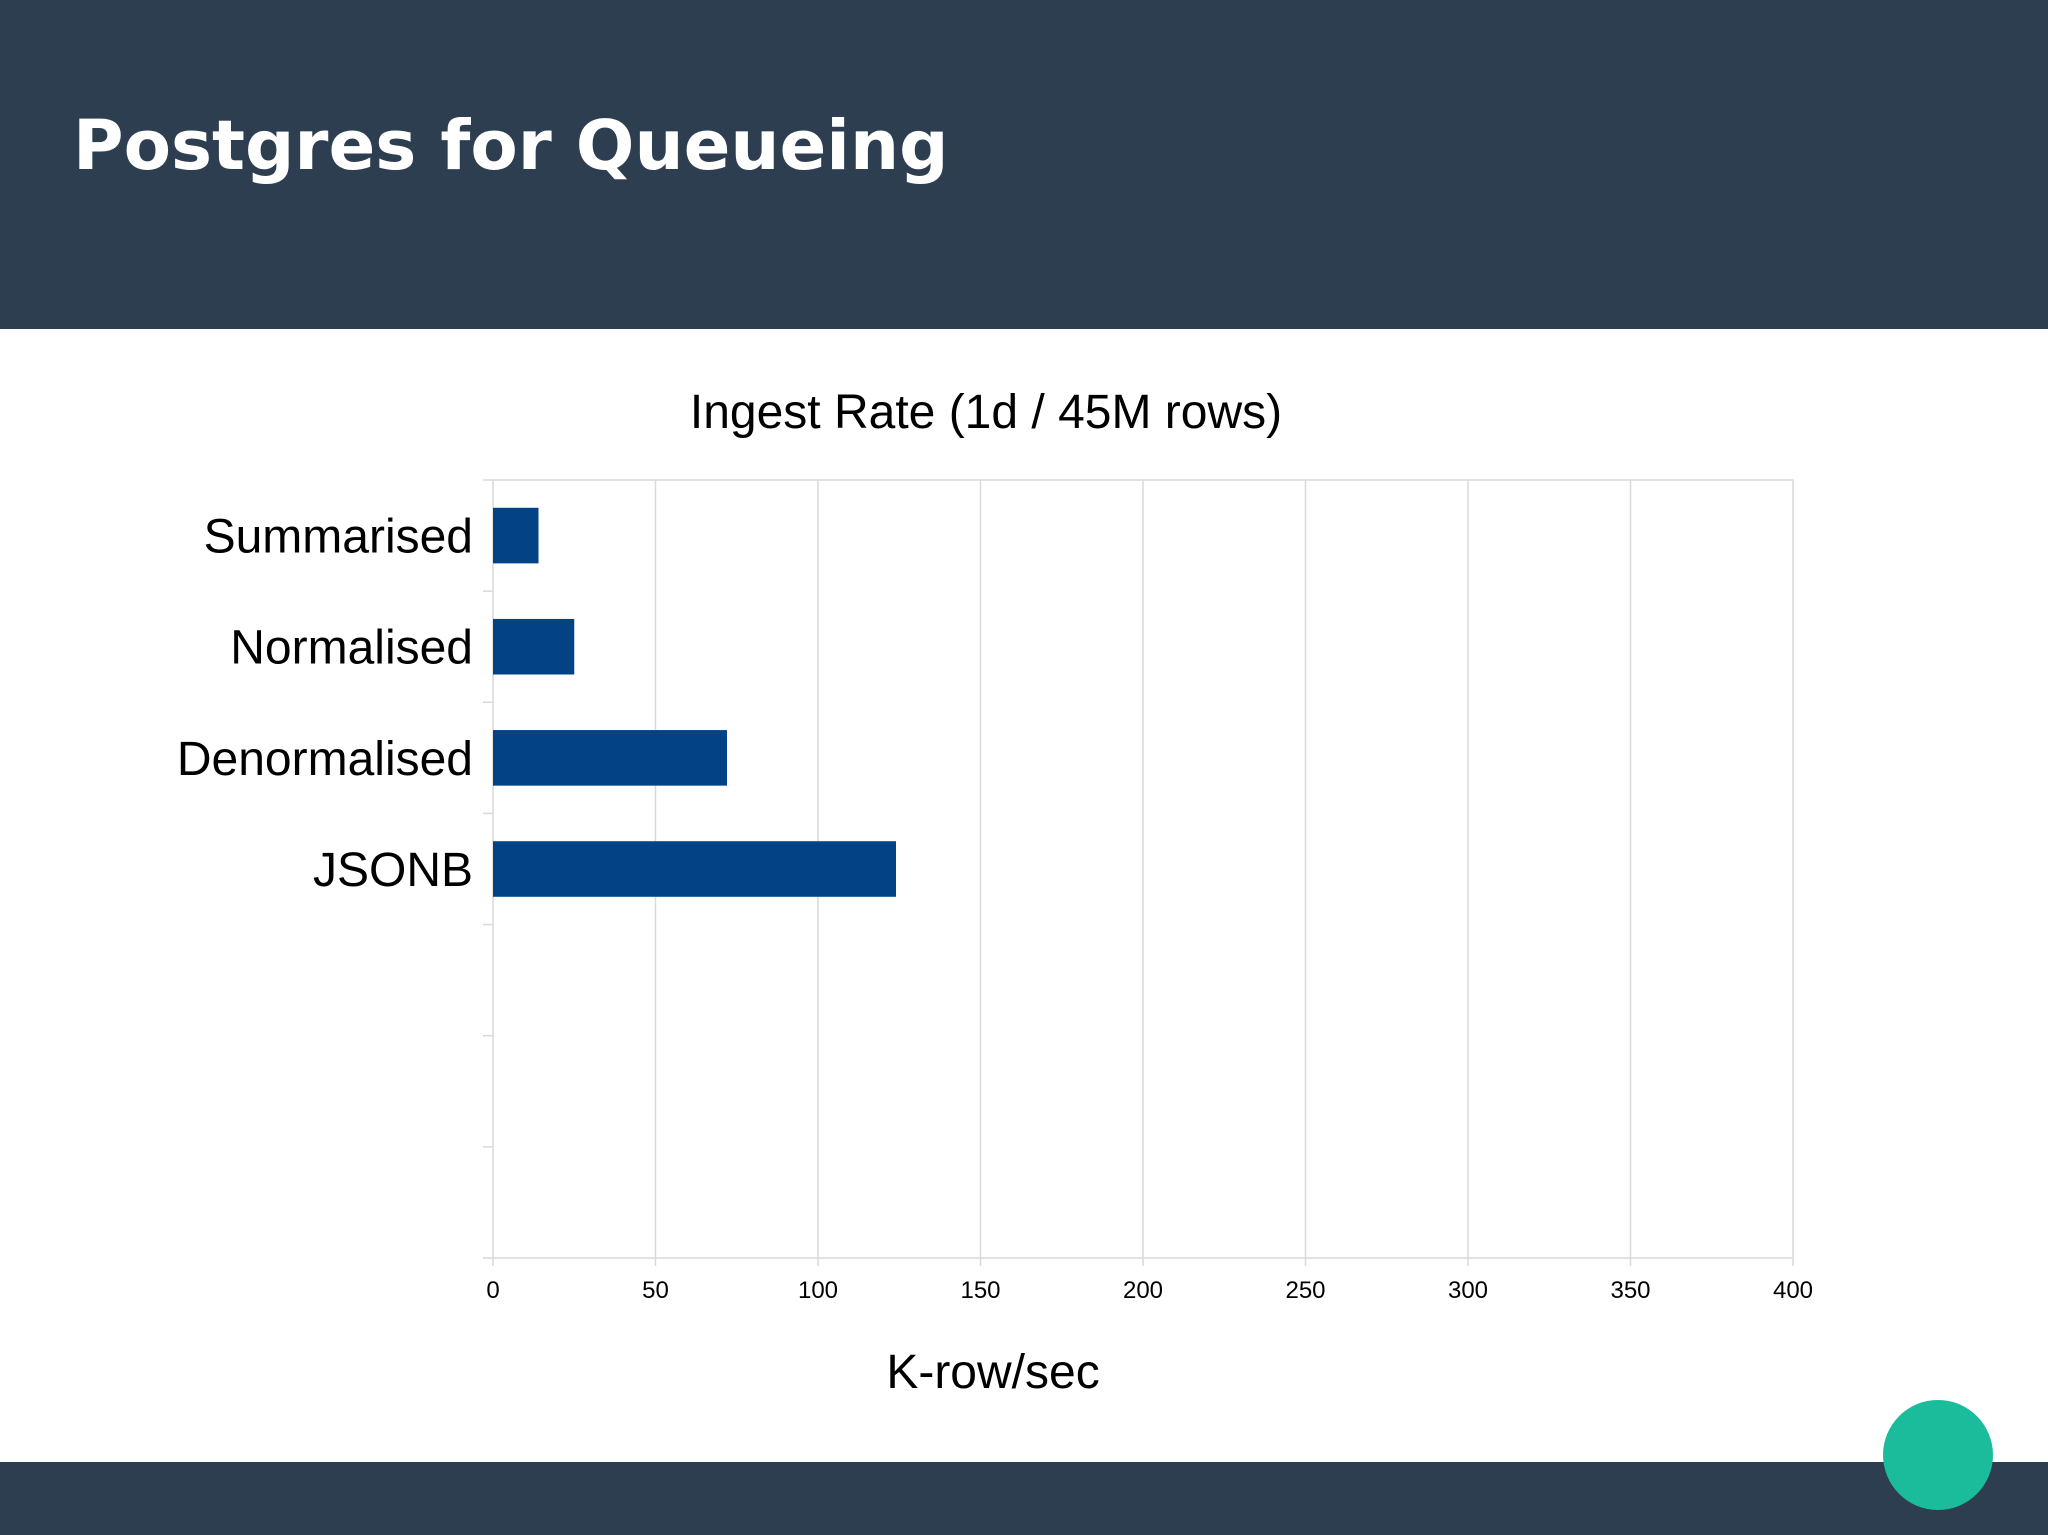 The height and width of the screenshot is (1535, 2048). Describe the element at coordinates (1468, 1290) in the screenshot. I see `x-tick-label: 300` at that location.